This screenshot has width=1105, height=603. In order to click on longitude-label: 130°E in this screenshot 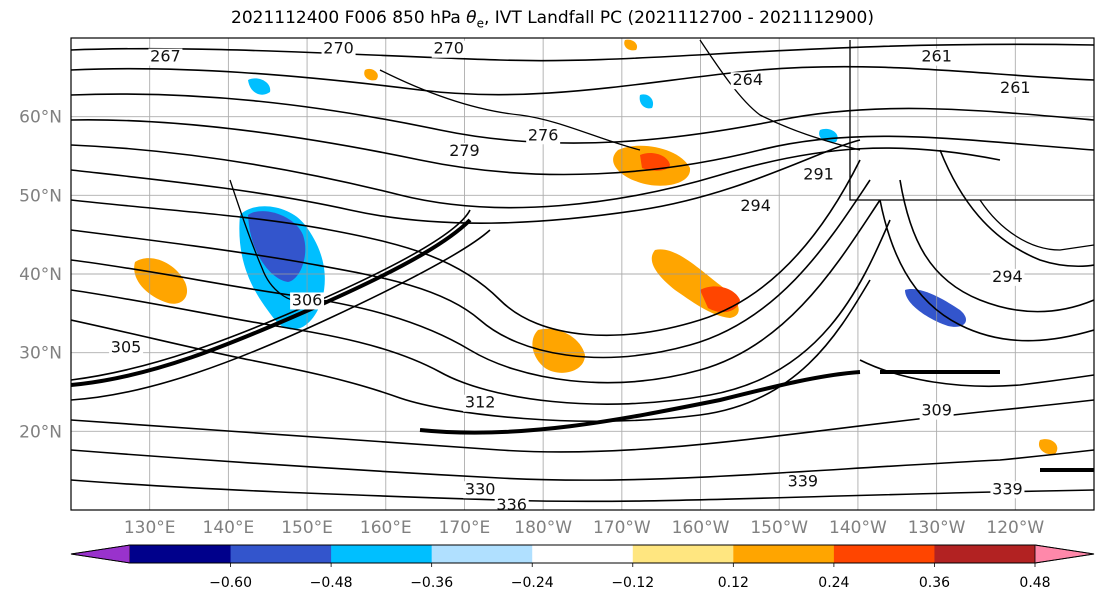, I will do `click(150, 528)`.